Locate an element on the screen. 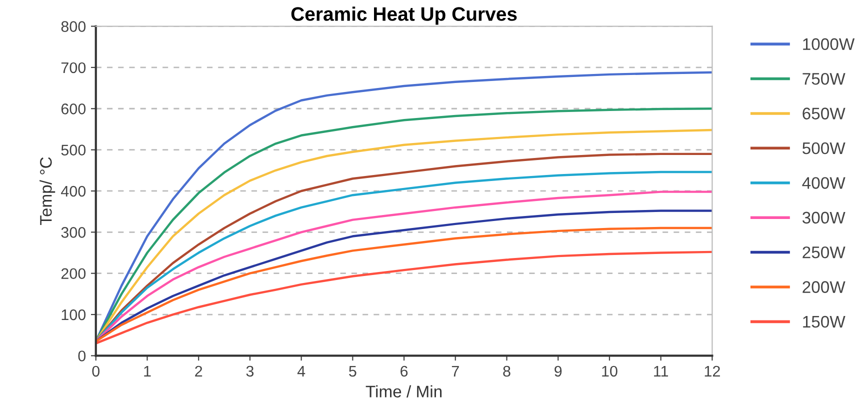 Image resolution: width=856 pixels, height=417 pixels. x-tick-label: 10 is located at coordinates (610, 371).